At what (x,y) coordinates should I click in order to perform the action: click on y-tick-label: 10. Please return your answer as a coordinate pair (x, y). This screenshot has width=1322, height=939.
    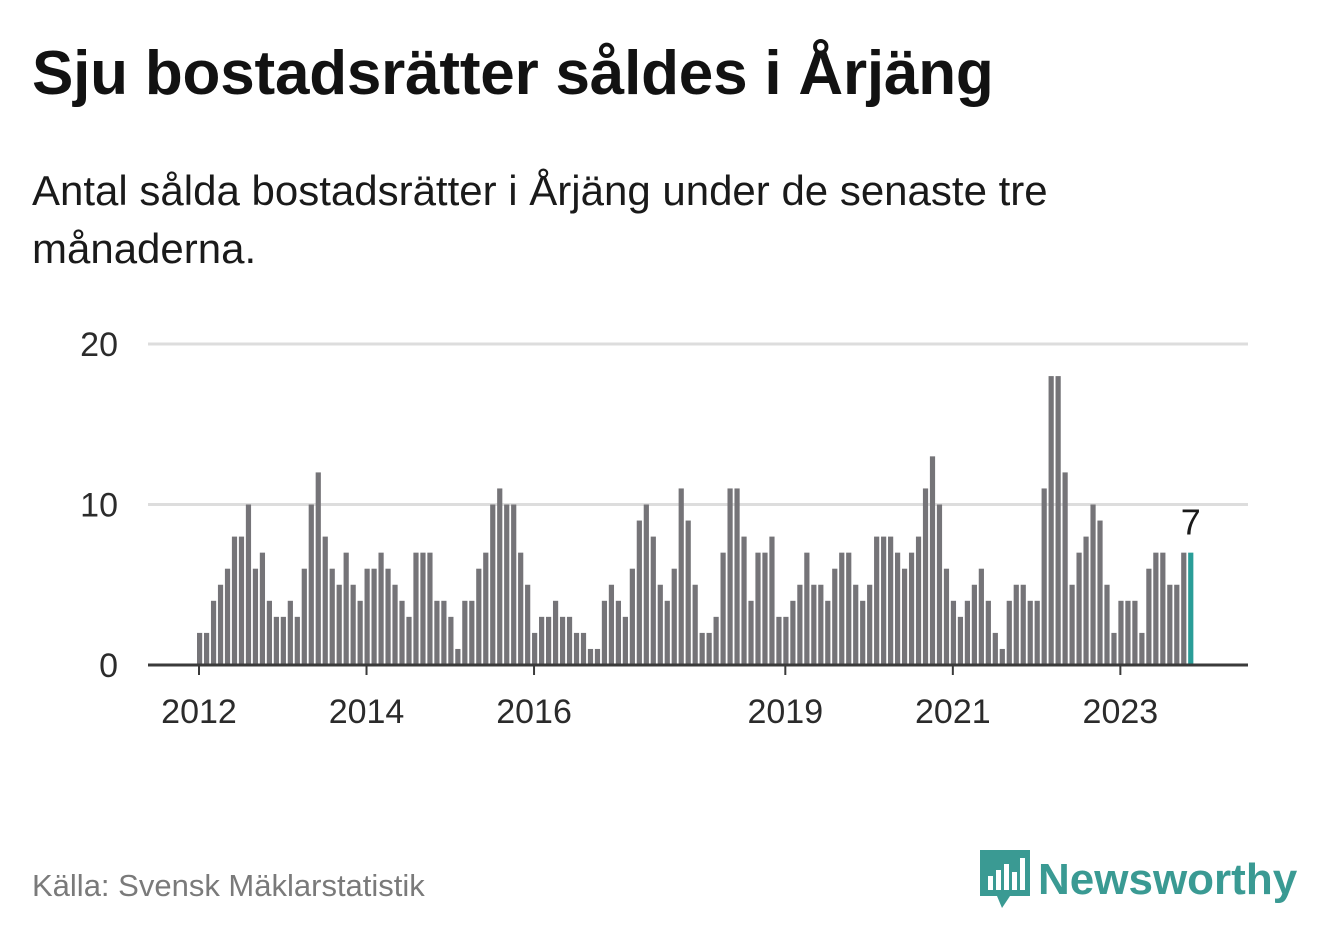
    Looking at the image, I should click on (99, 506).